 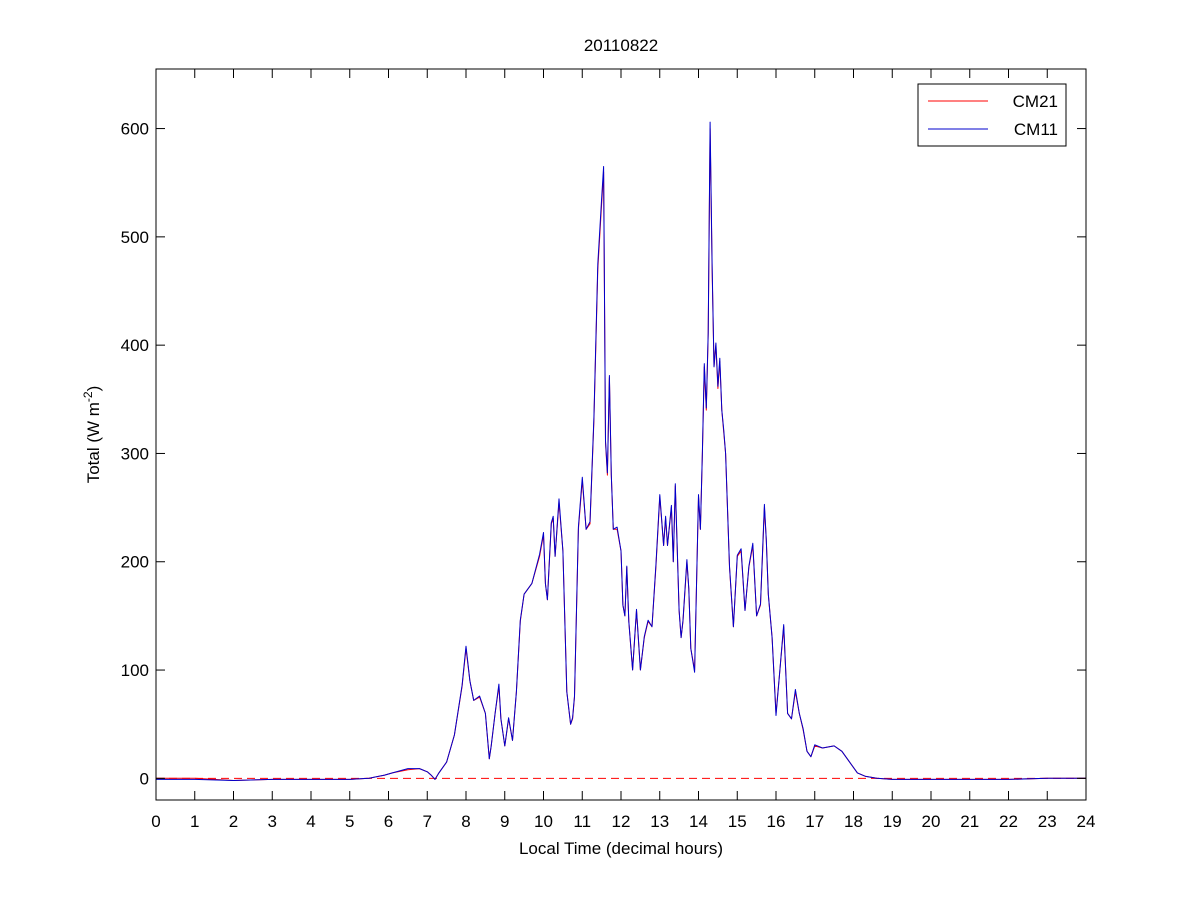 What do you see at coordinates (853, 821) in the screenshot?
I see `x-tick-label: 18` at bounding box center [853, 821].